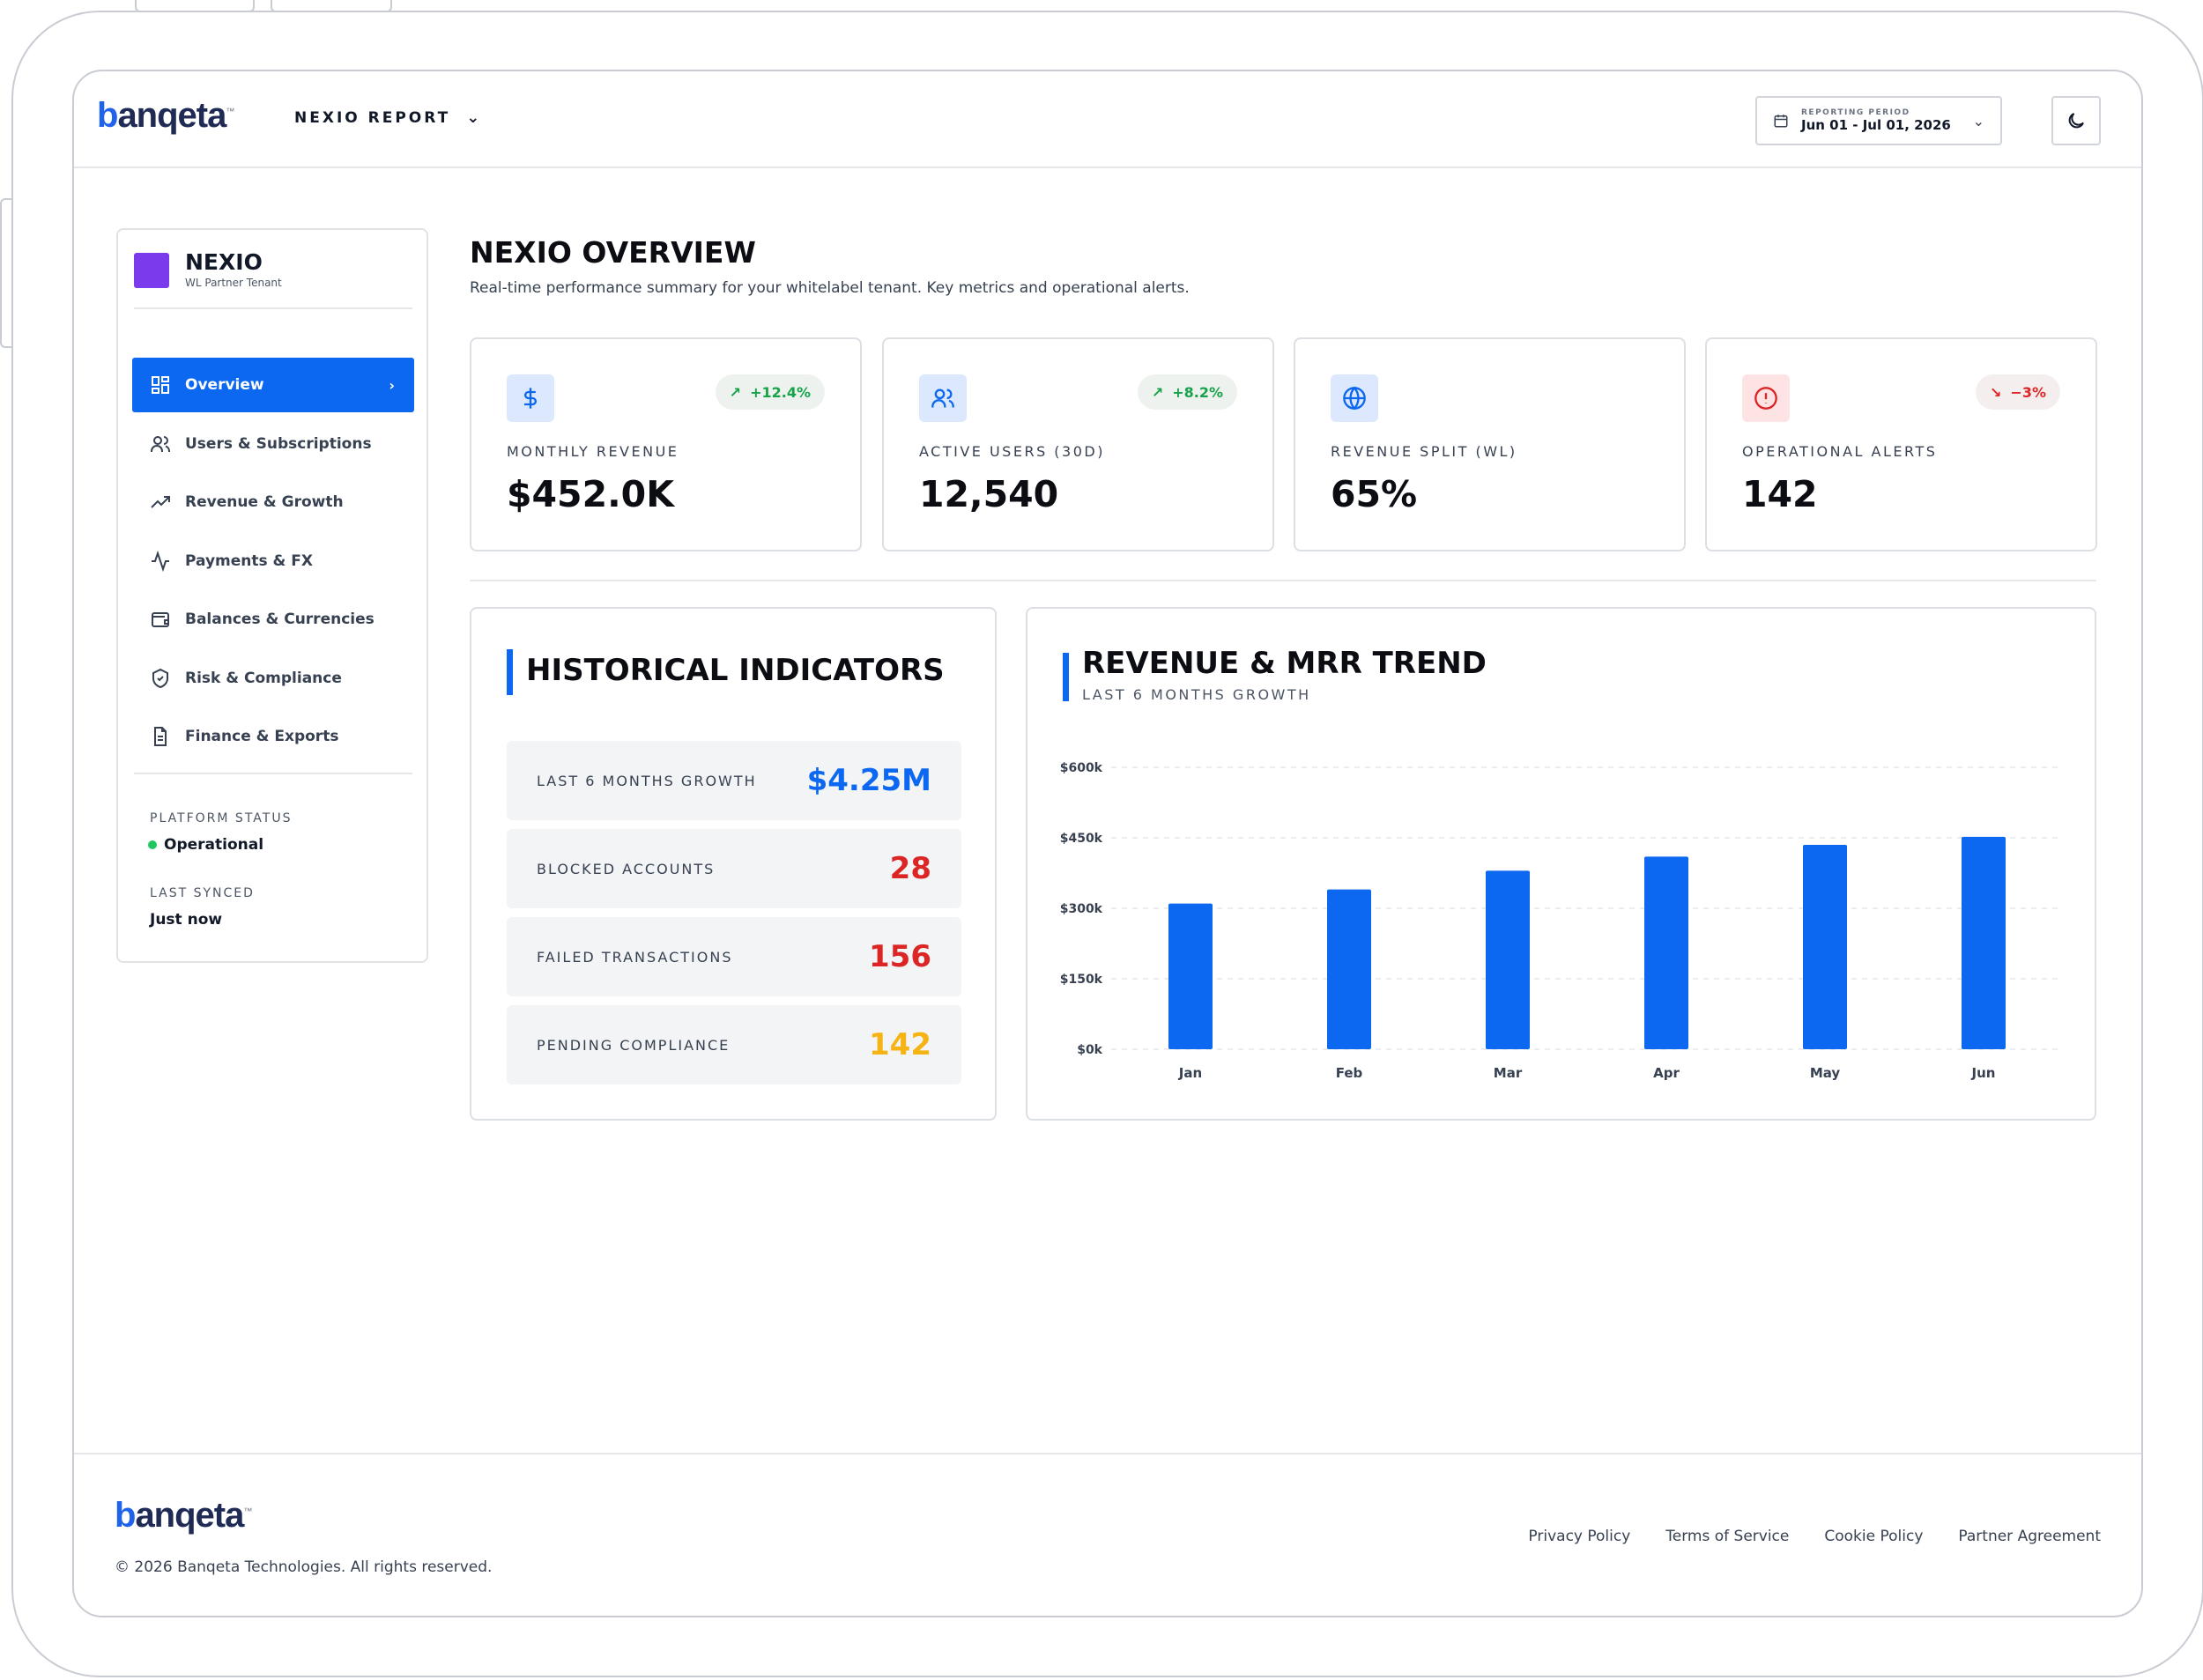  Describe the element at coordinates (989, 494) in the screenshot. I see `kpi-value: 12,540` at that location.